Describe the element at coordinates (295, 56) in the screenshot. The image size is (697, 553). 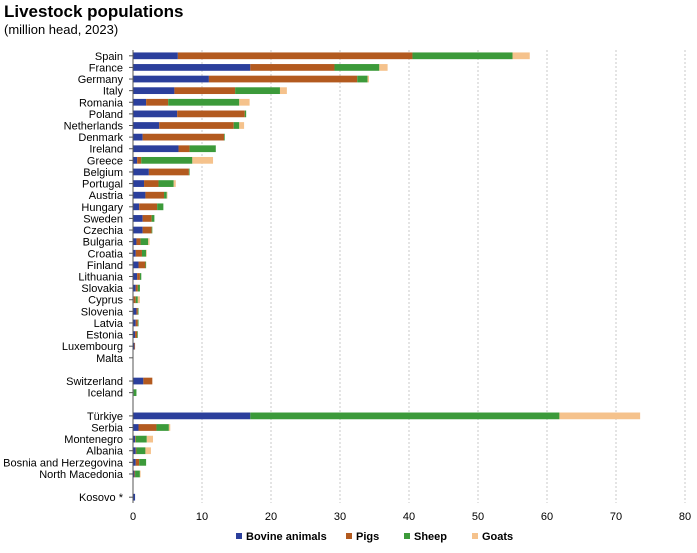
I see `bar-spain-pigs` at that location.